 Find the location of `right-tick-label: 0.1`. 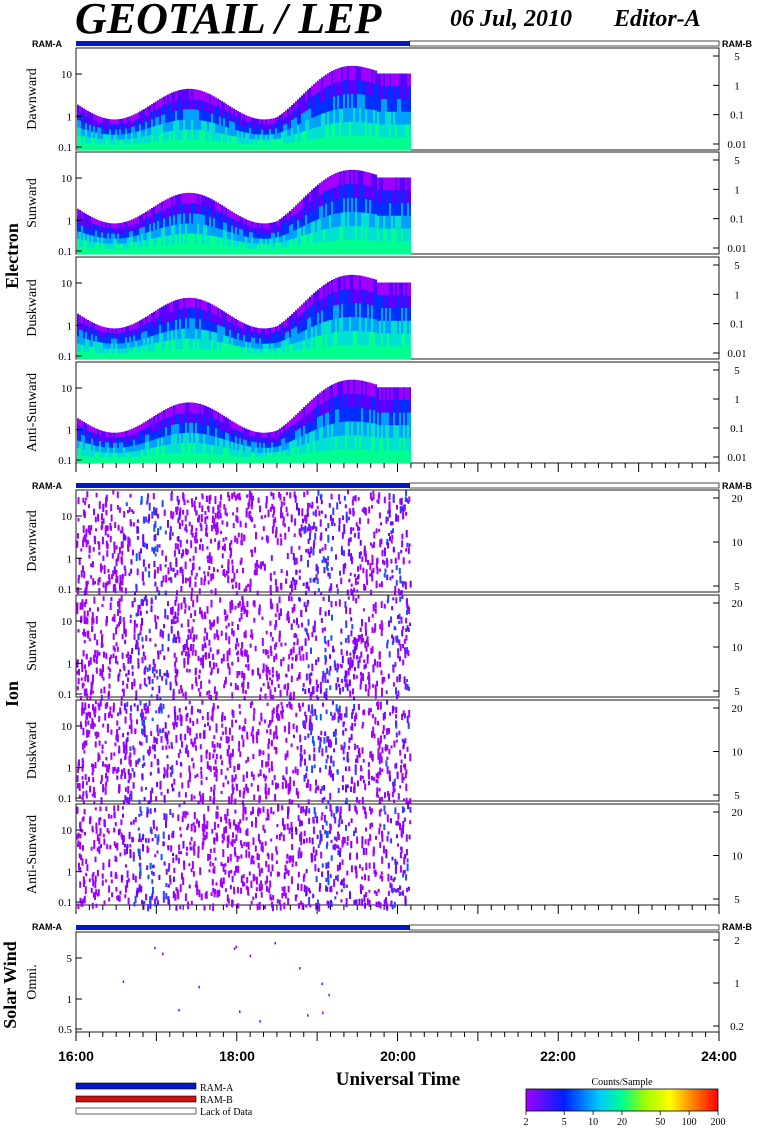

right-tick-label: 0.1 is located at coordinates (737, 325).